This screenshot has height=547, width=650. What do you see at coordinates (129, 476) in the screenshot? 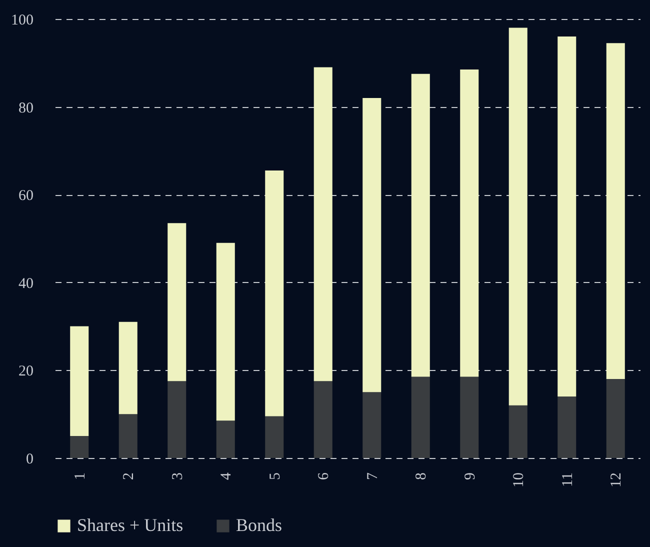
I see `x-tick-label: 2` at bounding box center [129, 476].